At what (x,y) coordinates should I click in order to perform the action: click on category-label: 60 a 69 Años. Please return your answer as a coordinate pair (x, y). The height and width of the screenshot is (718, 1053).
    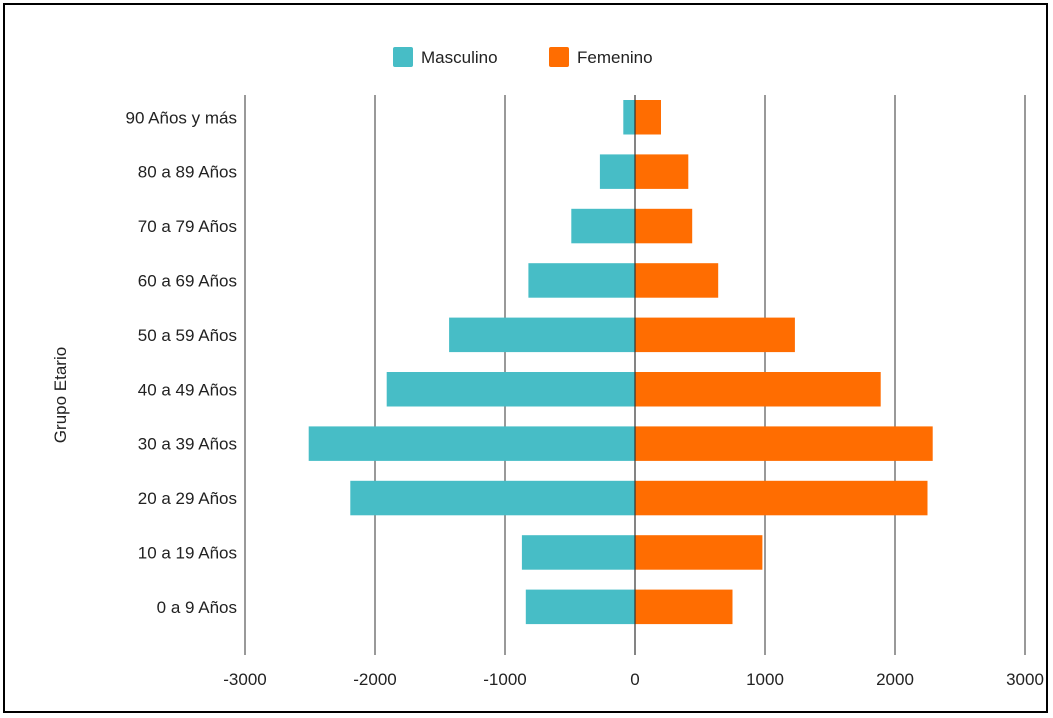
    Looking at the image, I should click on (187, 280).